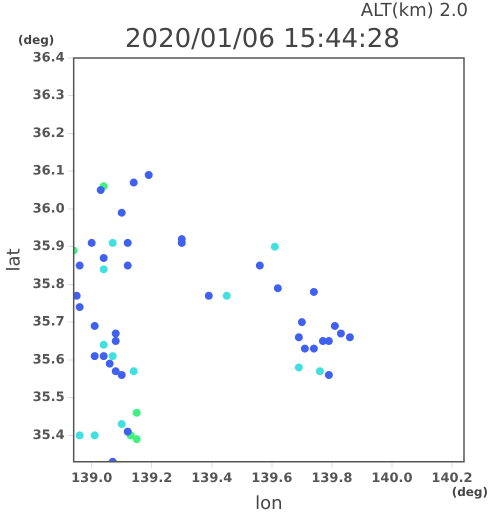  I want to click on x-tick-label: 139.0, so click(91, 478).